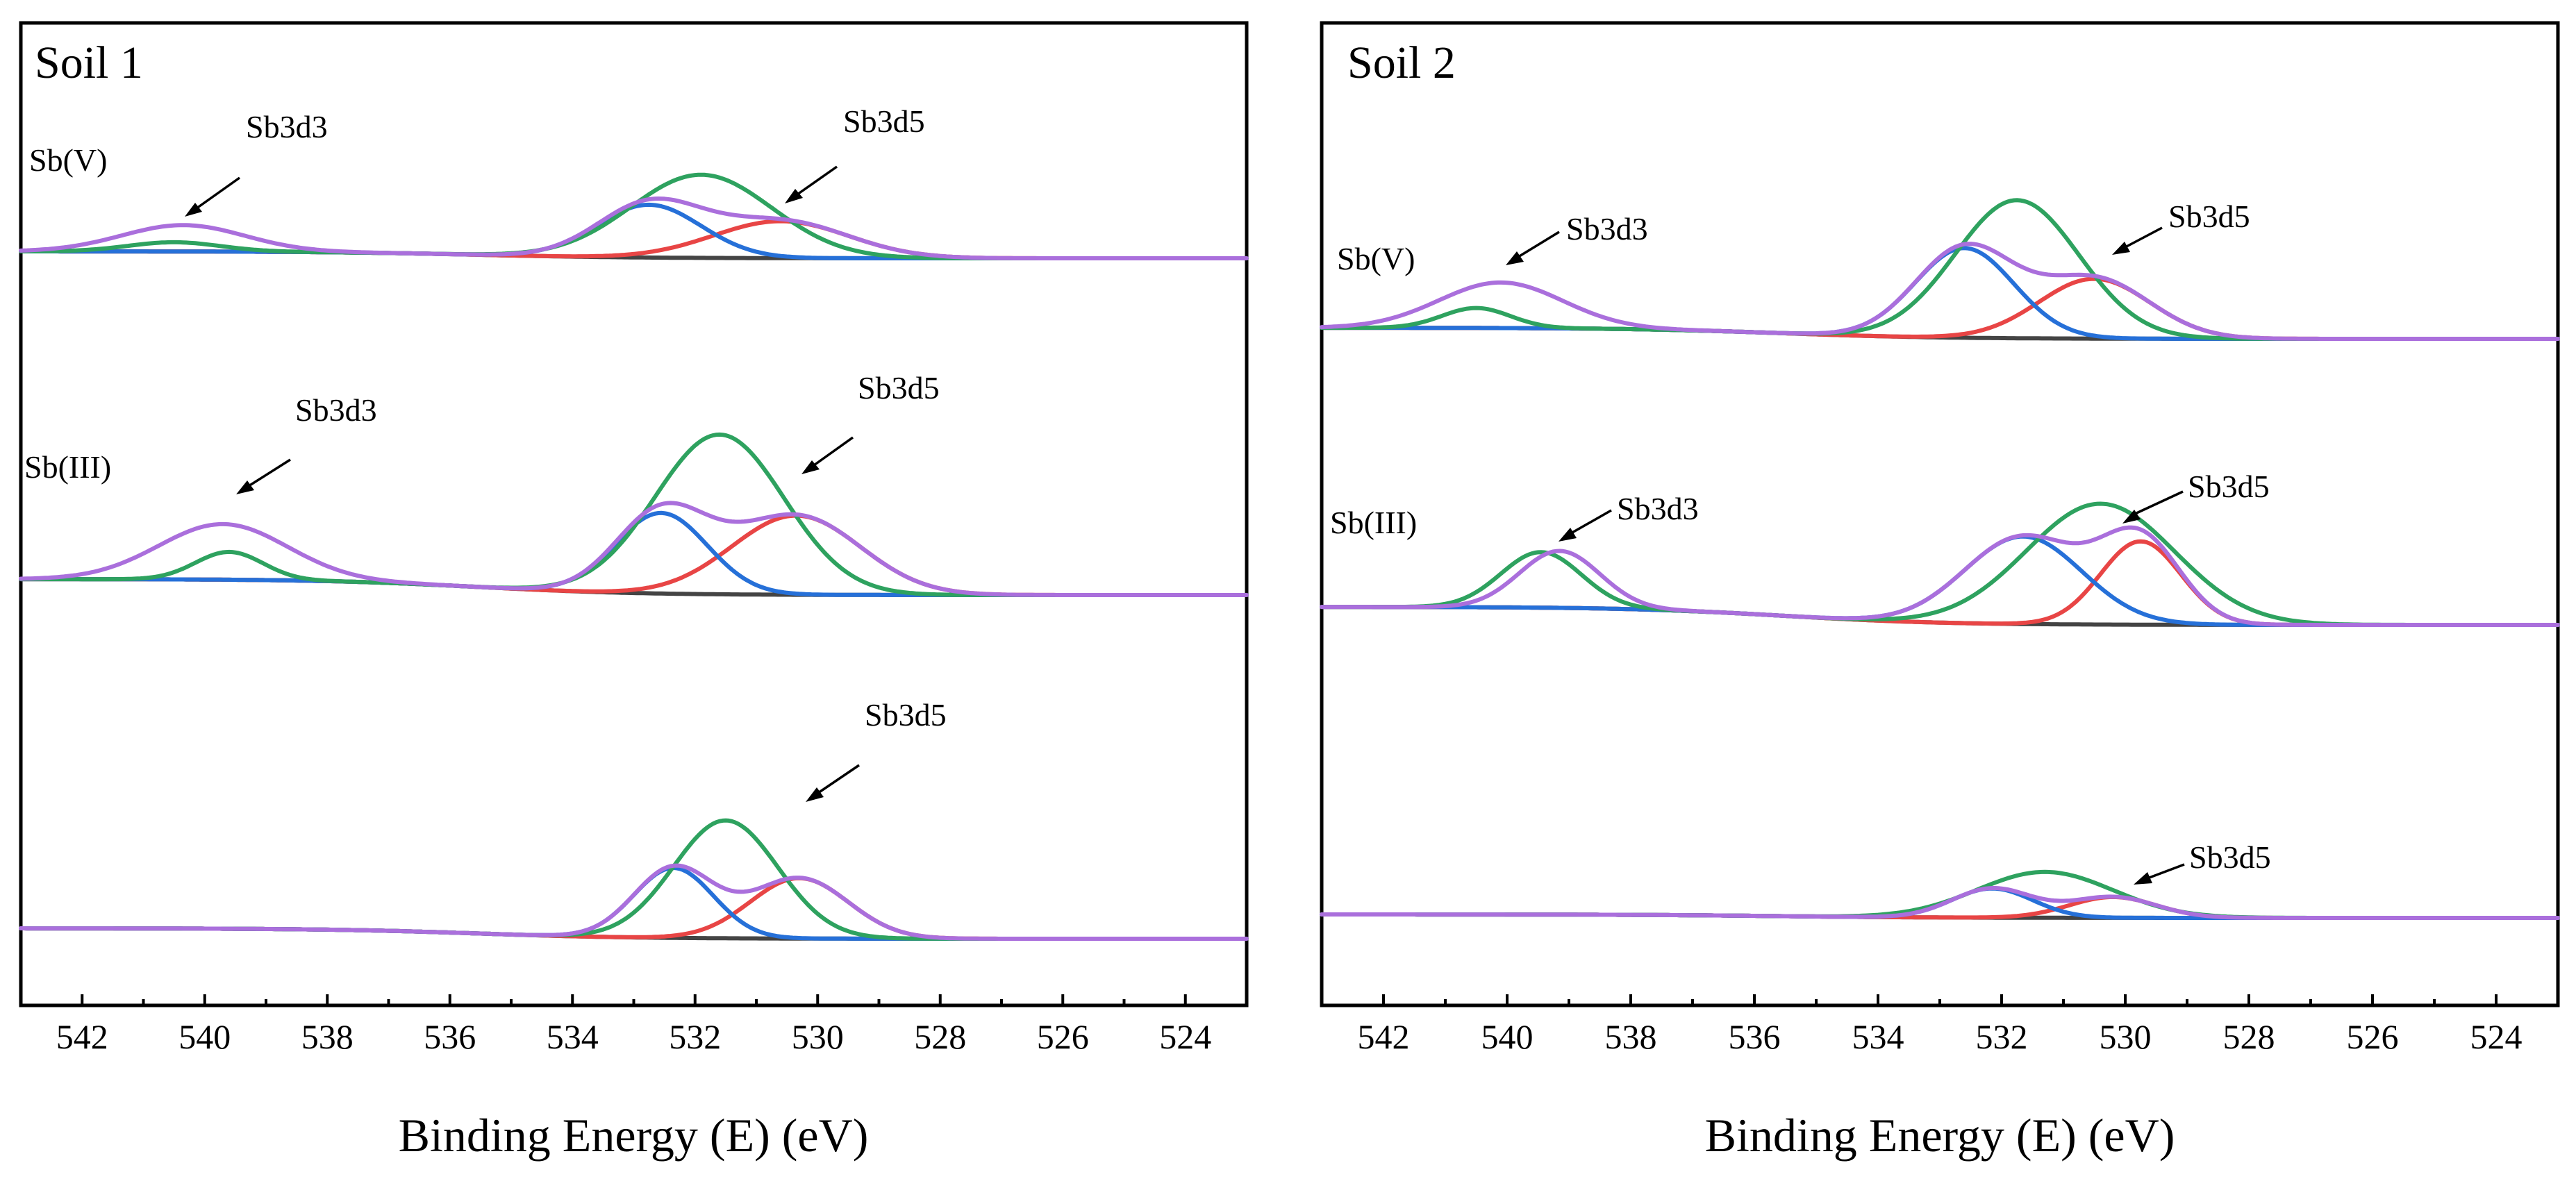 This screenshot has height=1188, width=2576. Describe the element at coordinates (1401, 62) in the screenshot. I see `panel-title: Soil 2` at that location.